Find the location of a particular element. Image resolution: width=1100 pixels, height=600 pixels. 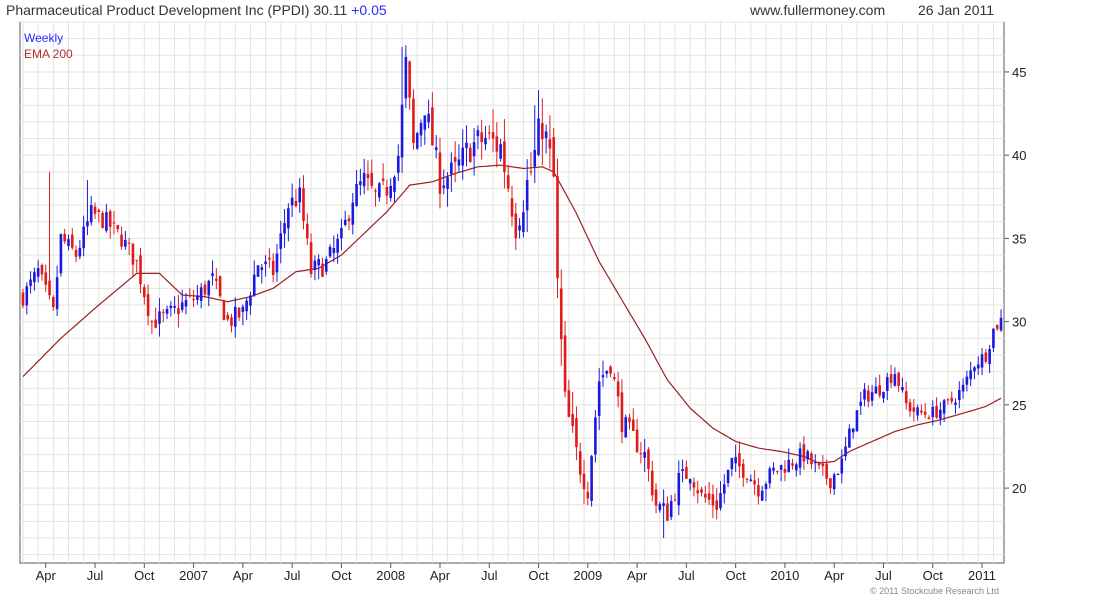

x-tick-label: 2008 is located at coordinates (390, 575).